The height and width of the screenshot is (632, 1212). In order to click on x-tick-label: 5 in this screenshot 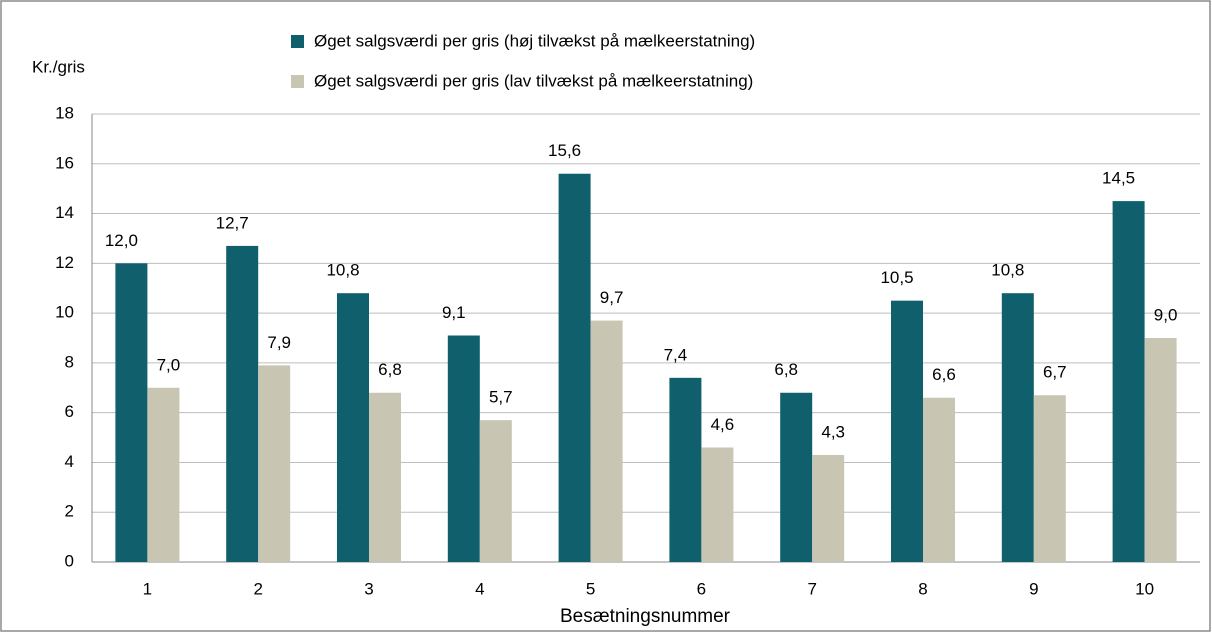, I will do `click(590, 588)`.